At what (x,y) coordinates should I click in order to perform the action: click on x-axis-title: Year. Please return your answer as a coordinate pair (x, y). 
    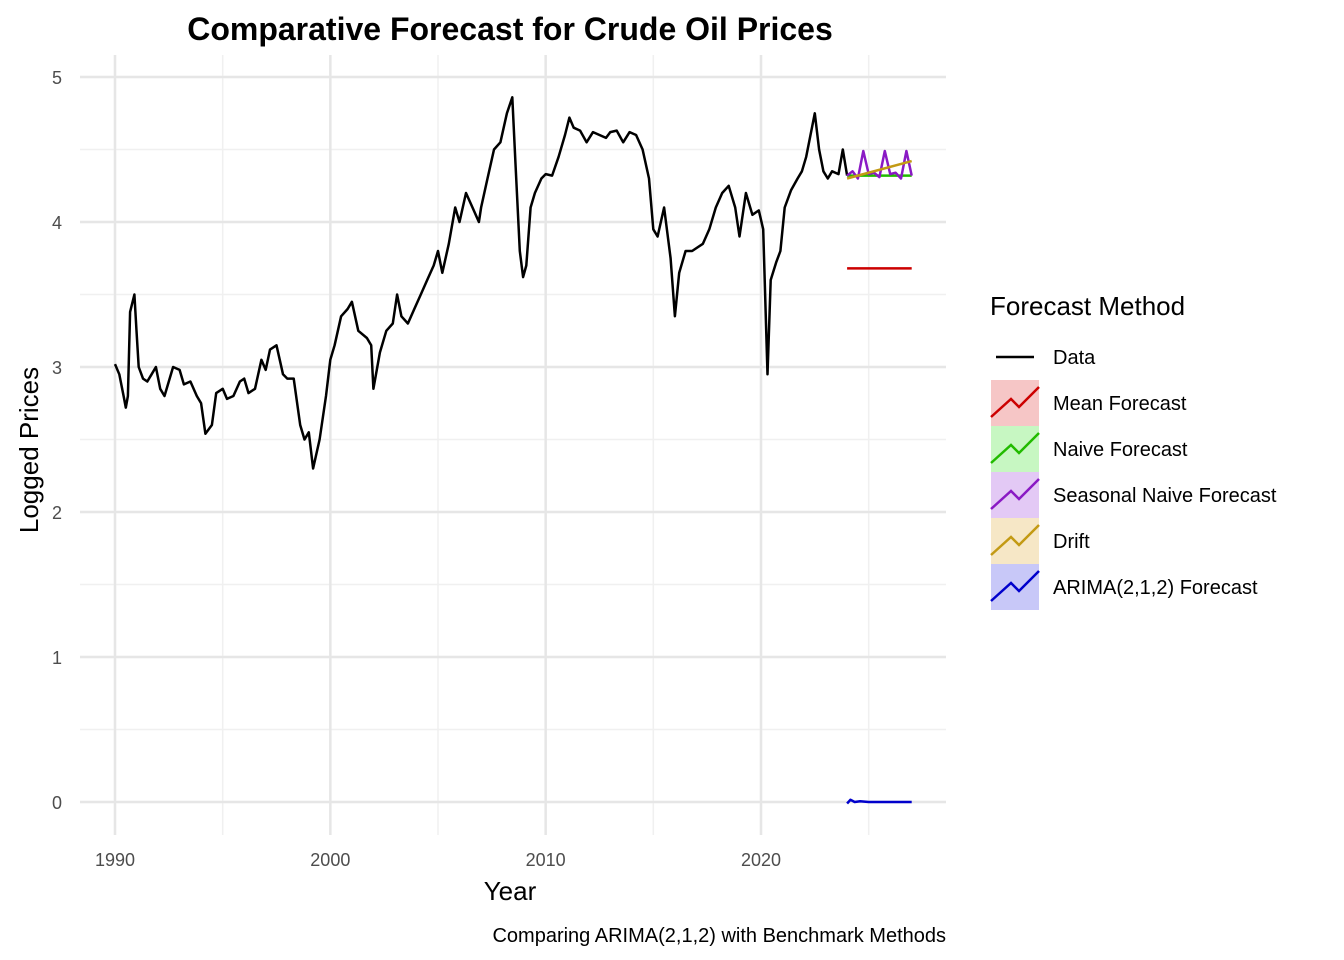
    Looking at the image, I should click on (510, 891).